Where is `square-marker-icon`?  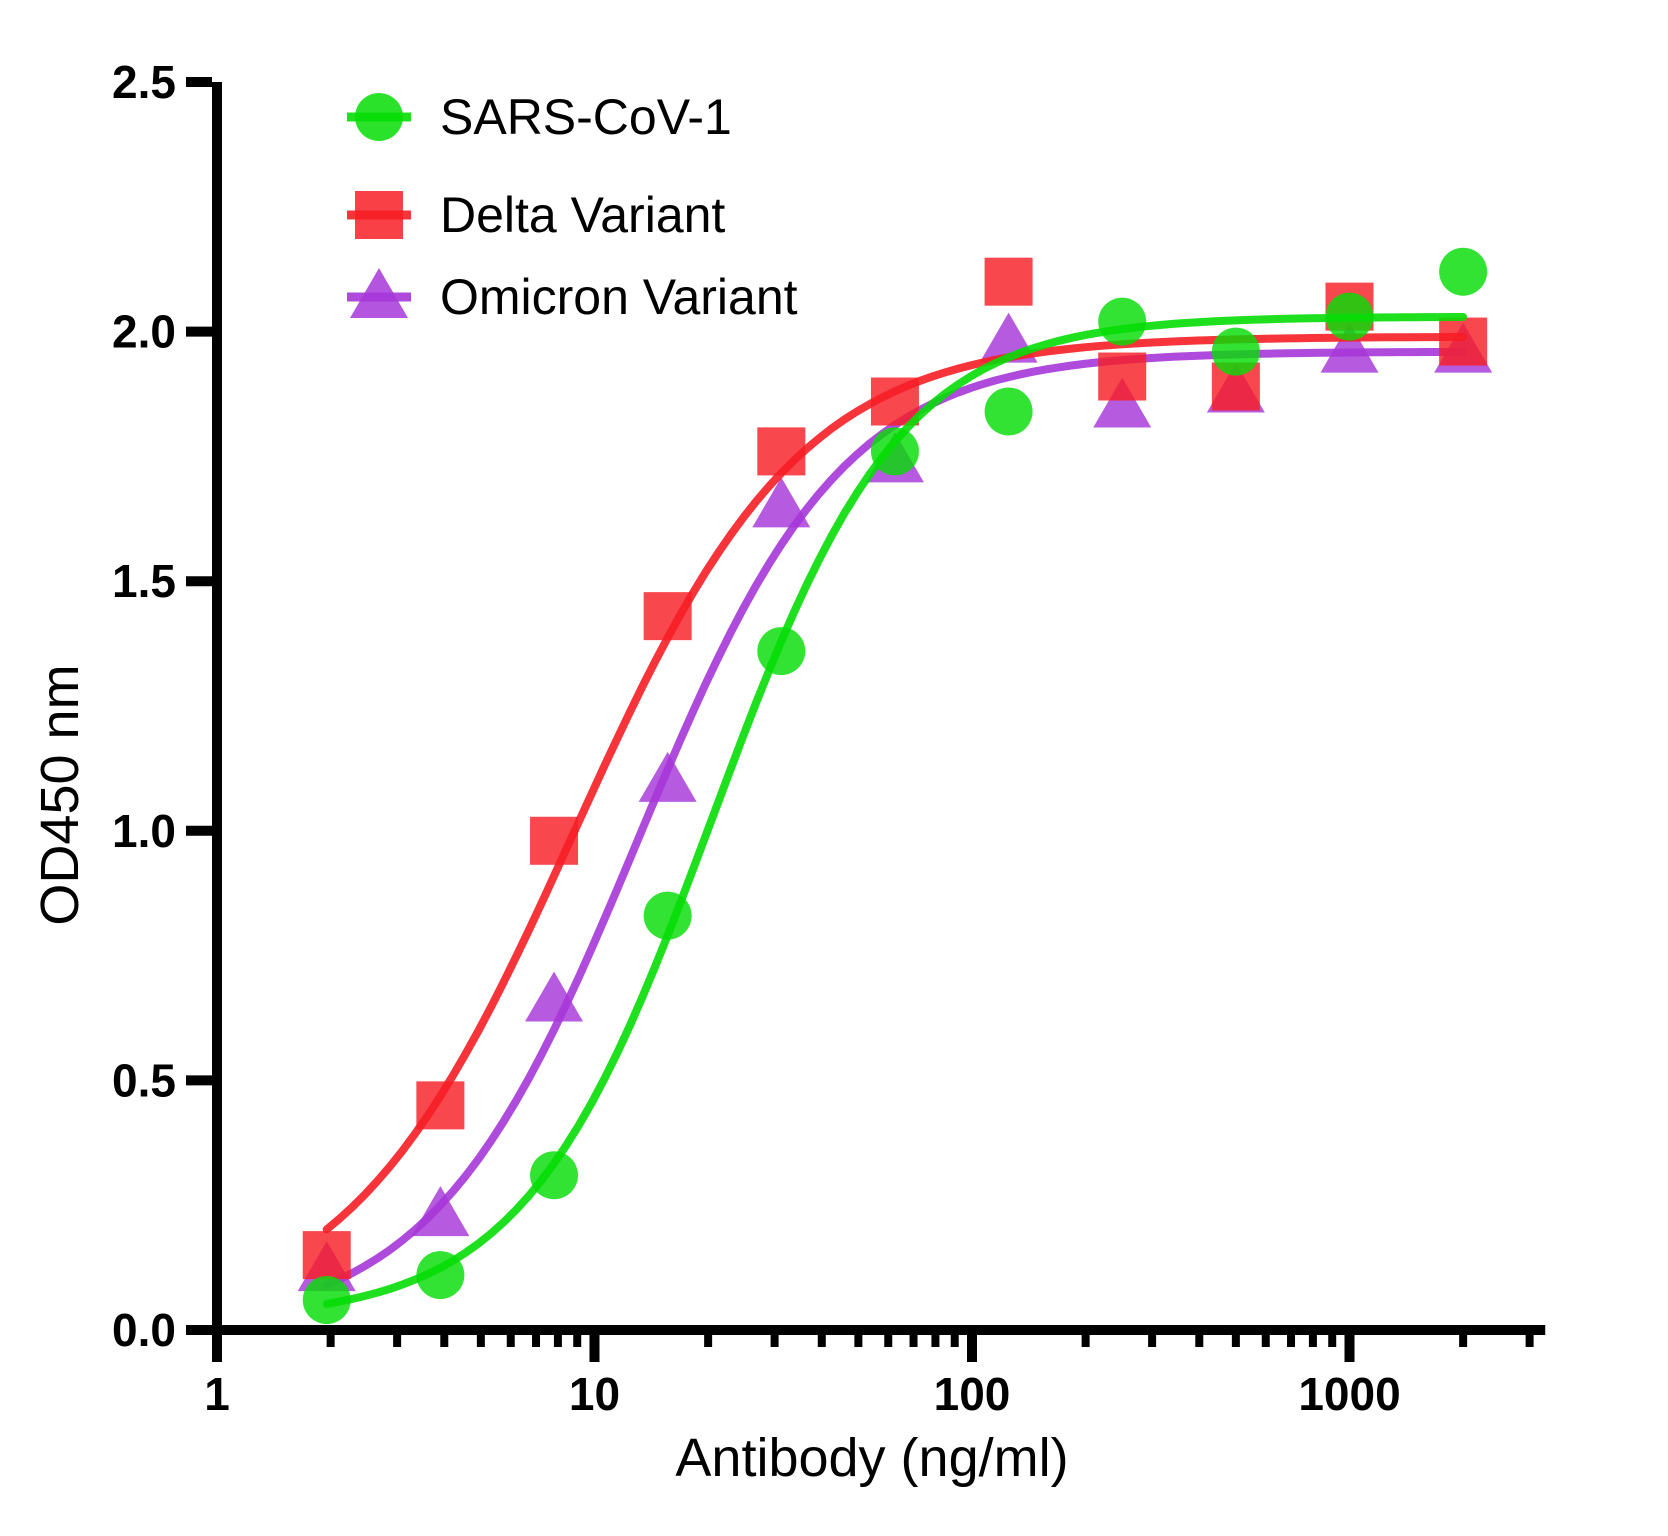
square-marker-icon is located at coordinates (379, 215).